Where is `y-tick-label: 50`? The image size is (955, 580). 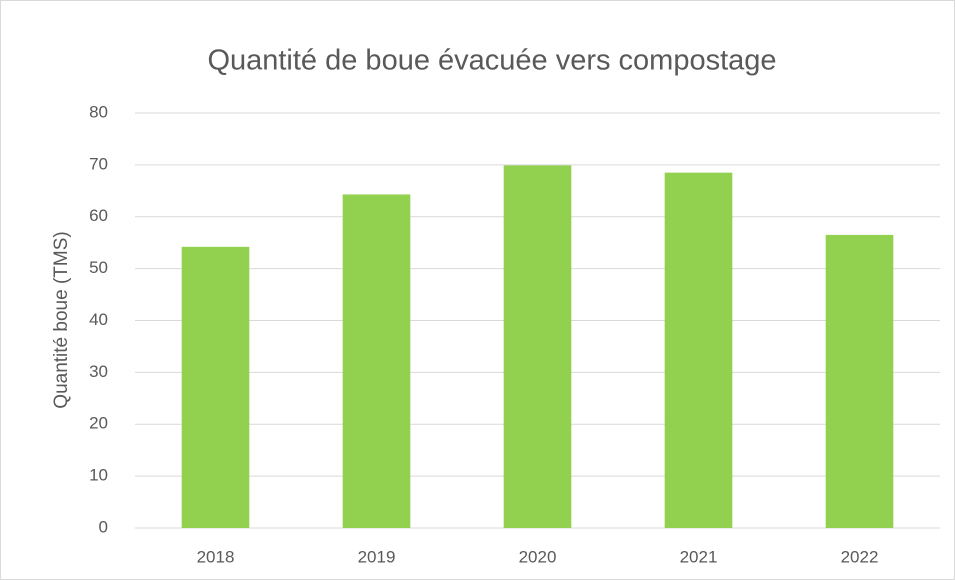
y-tick-label: 50 is located at coordinates (98, 267).